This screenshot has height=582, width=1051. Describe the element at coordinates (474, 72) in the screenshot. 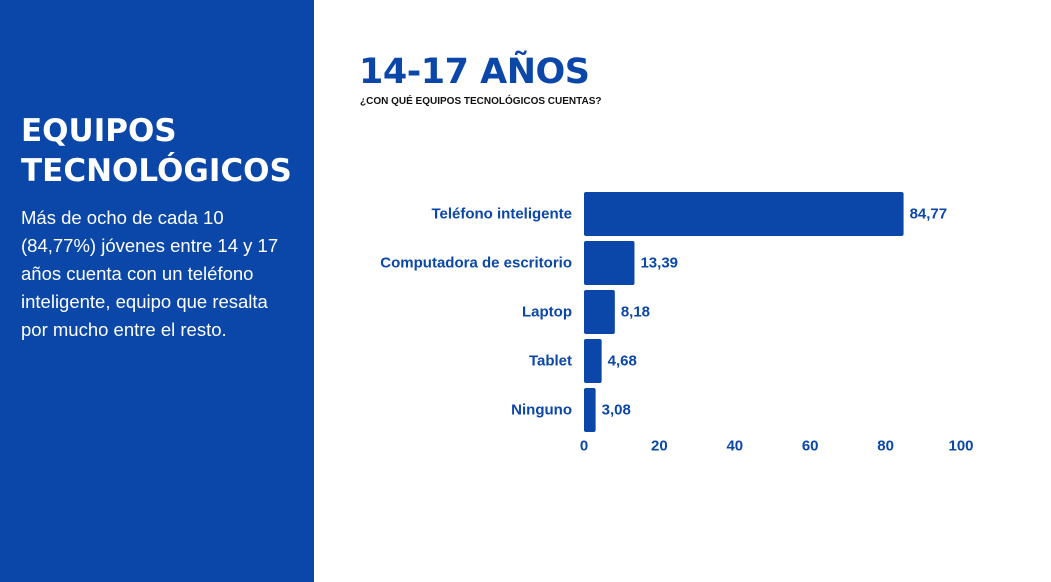

I see `chart-title: 14-17 AÑOS` at that location.